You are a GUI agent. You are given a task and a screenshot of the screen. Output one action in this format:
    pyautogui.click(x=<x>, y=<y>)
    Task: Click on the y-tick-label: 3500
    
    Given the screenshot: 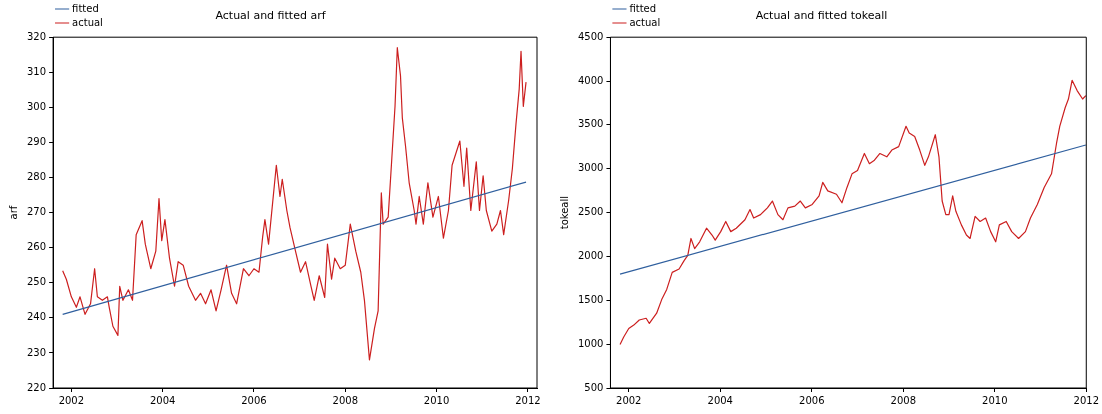 What is the action you would take?
    pyautogui.click(x=591, y=124)
    